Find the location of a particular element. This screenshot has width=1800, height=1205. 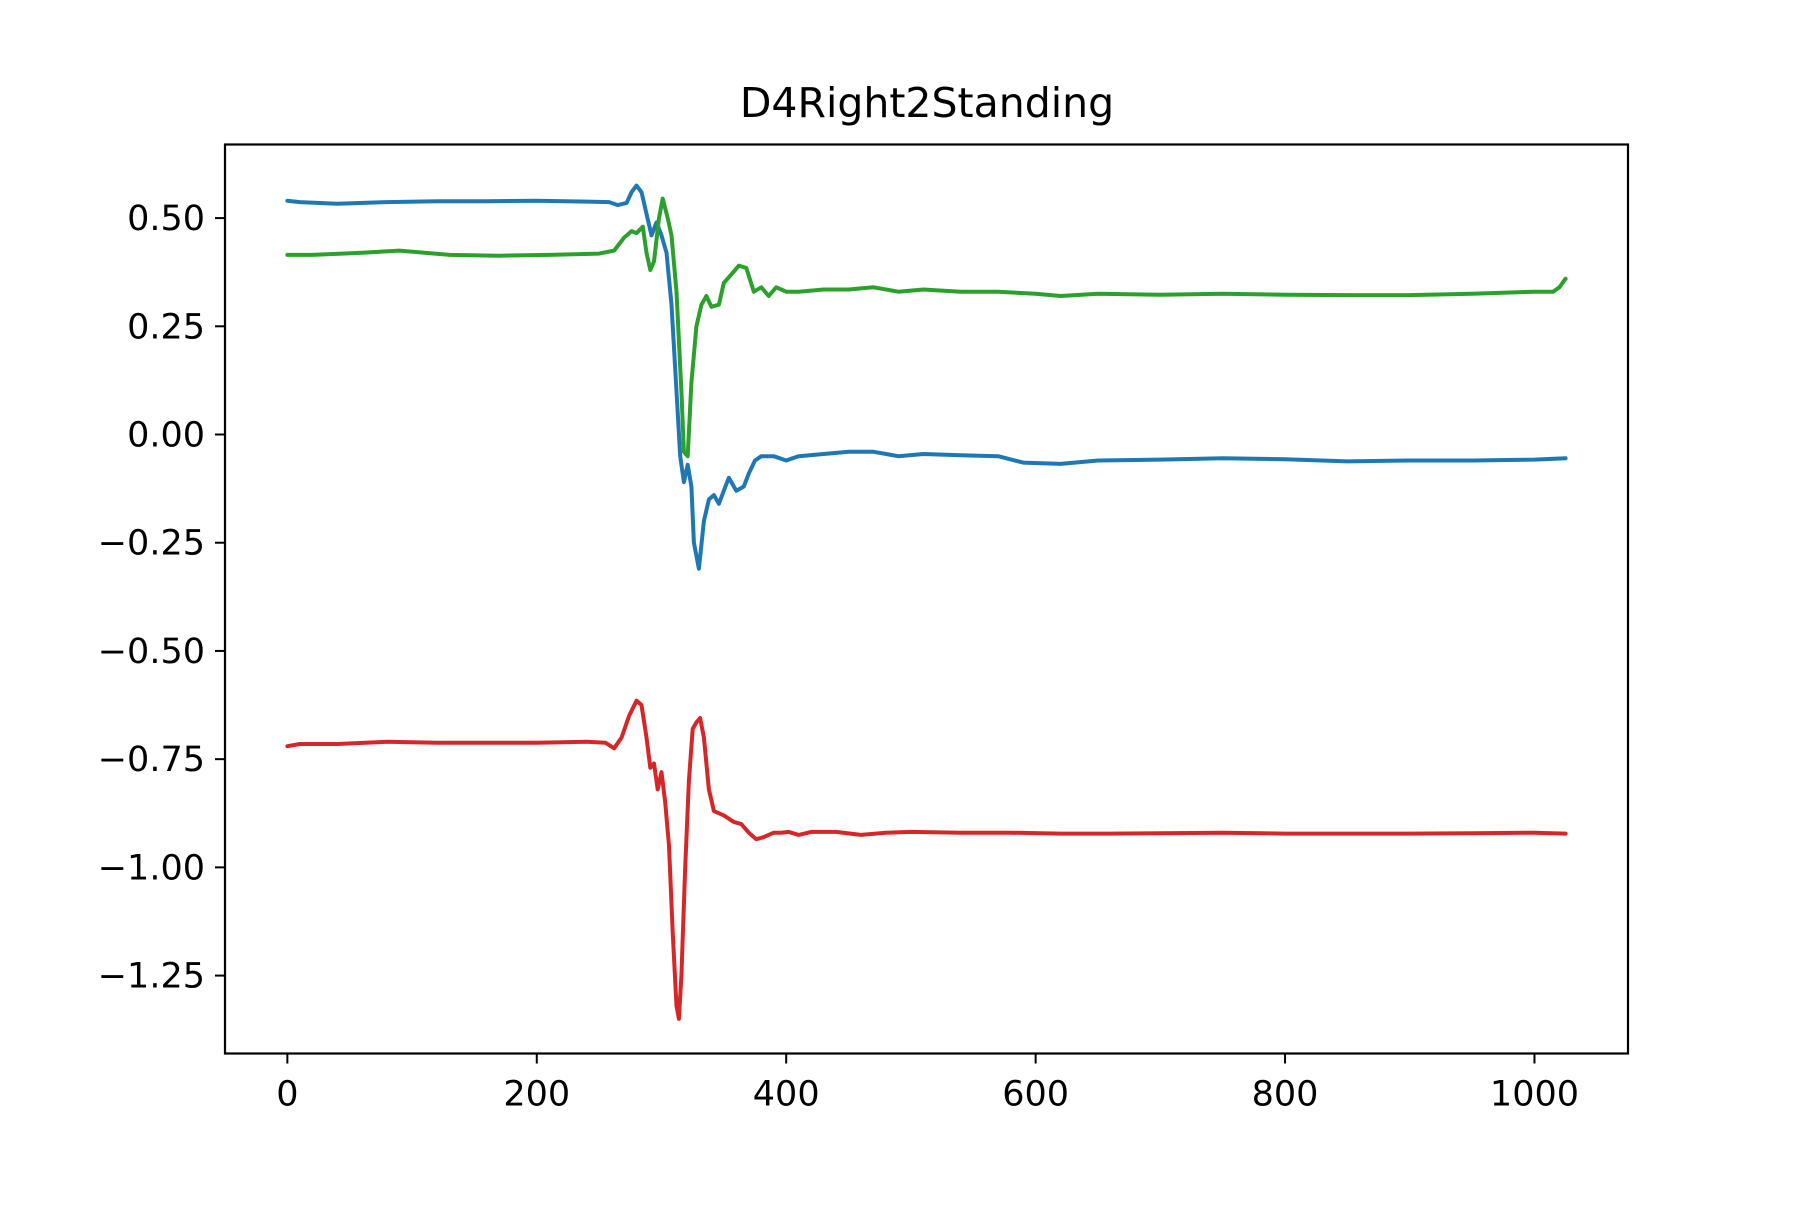

y-tick-label: 0.25 is located at coordinates (166, 327).